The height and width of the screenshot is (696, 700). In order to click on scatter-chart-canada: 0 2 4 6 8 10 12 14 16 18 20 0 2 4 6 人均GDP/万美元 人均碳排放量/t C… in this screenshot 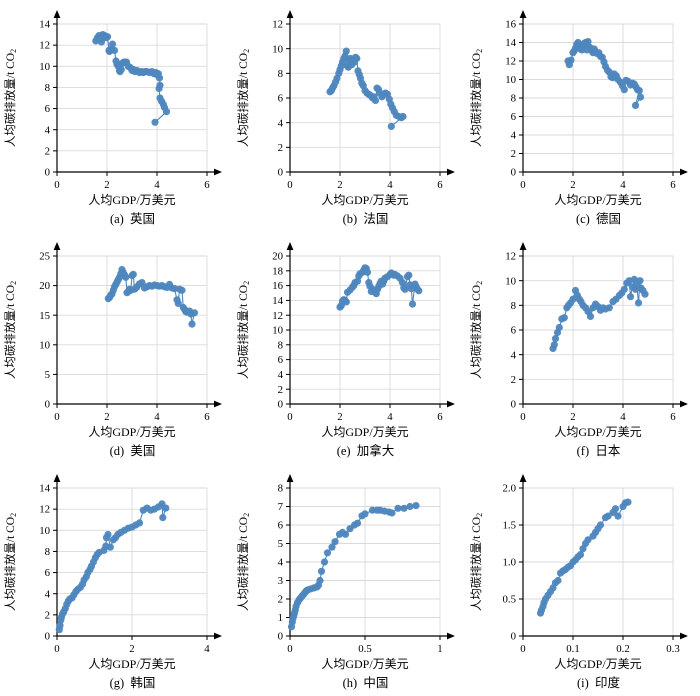, I will do `click(345, 340)`.